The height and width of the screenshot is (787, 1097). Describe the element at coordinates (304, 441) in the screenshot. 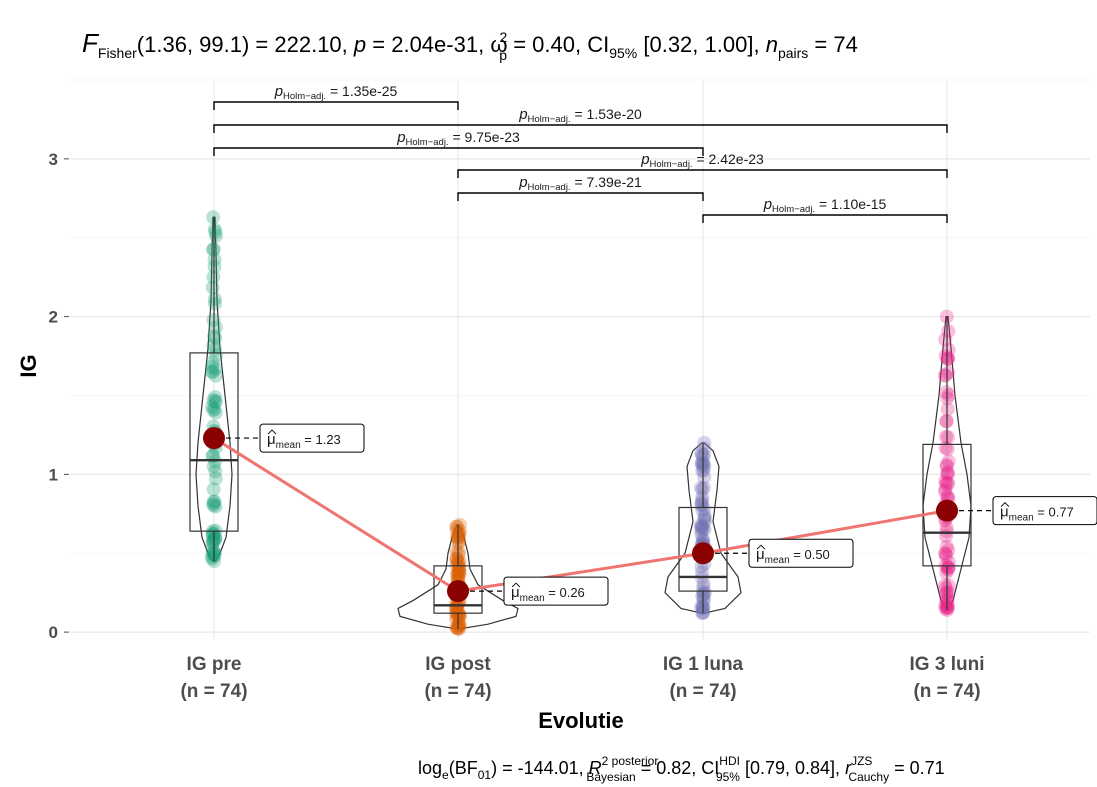

I see `mean-label-text: μmean = 1.23` at that location.